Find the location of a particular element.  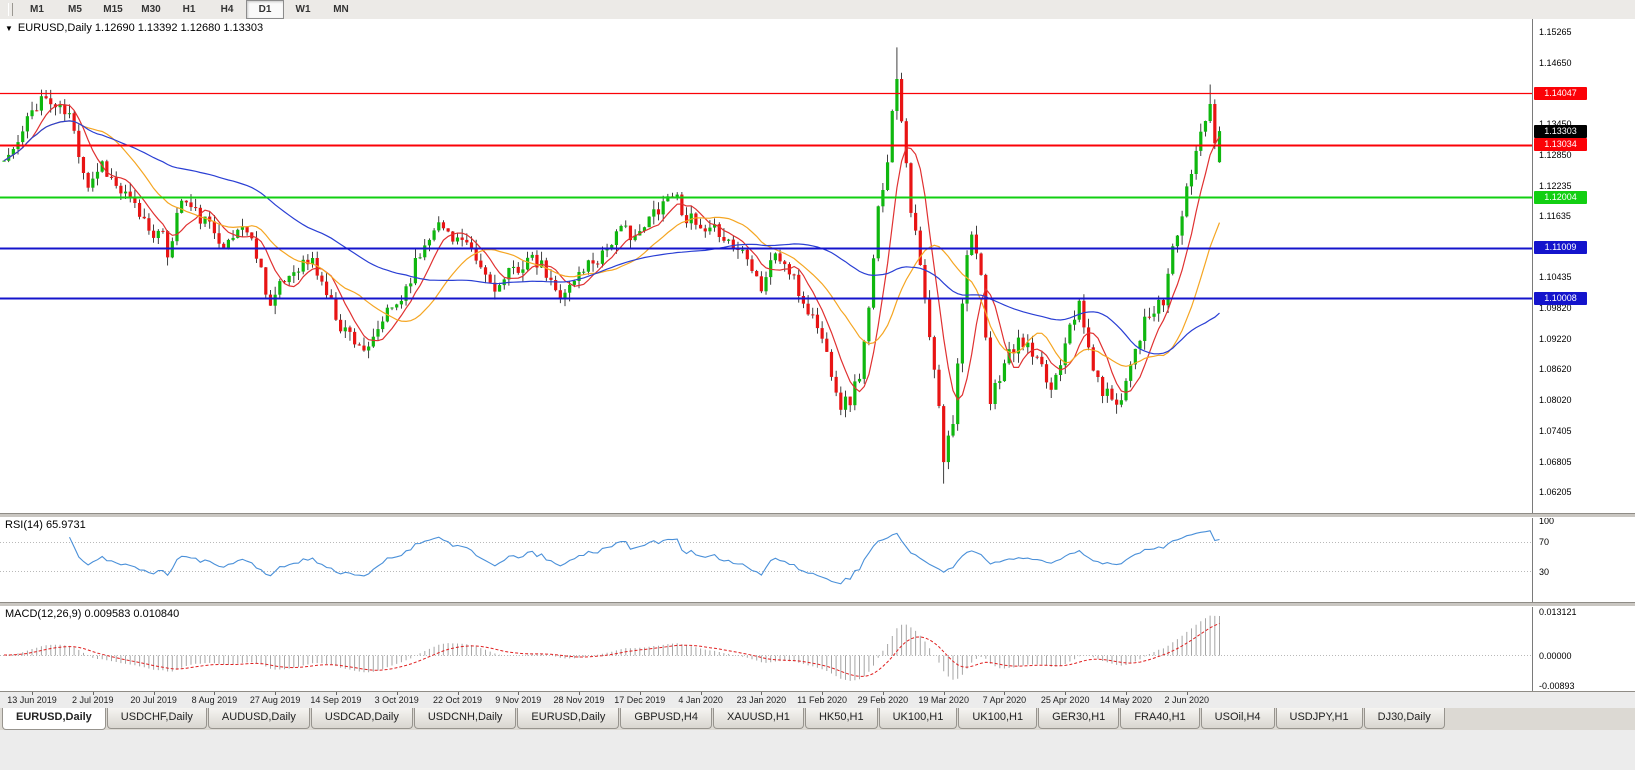

macd-histogram is located at coordinates (611, 648).